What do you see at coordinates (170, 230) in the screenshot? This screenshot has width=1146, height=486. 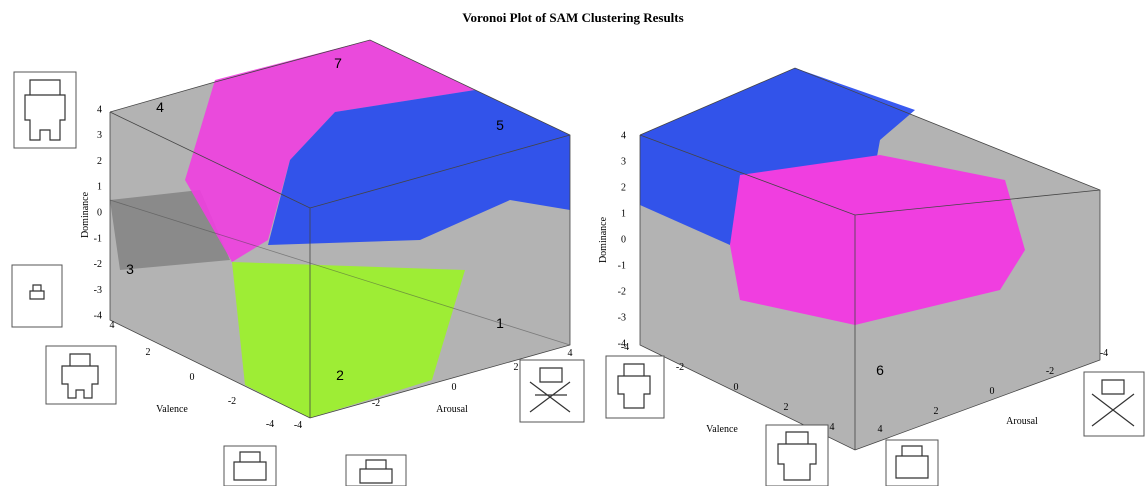 I see `cell-shade` at bounding box center [170, 230].